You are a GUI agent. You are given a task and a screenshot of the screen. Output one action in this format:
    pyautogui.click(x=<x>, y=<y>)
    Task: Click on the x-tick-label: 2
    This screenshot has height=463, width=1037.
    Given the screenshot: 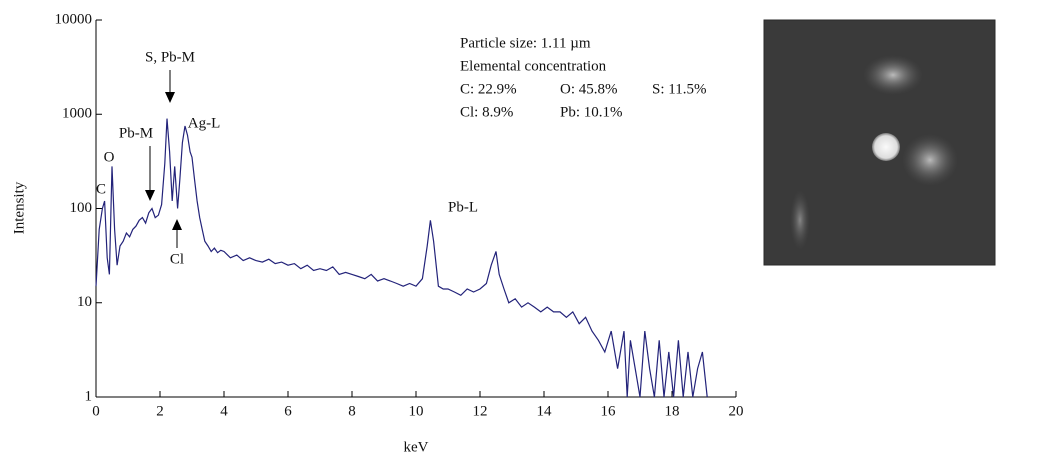 What is the action you would take?
    pyautogui.click(x=160, y=411)
    